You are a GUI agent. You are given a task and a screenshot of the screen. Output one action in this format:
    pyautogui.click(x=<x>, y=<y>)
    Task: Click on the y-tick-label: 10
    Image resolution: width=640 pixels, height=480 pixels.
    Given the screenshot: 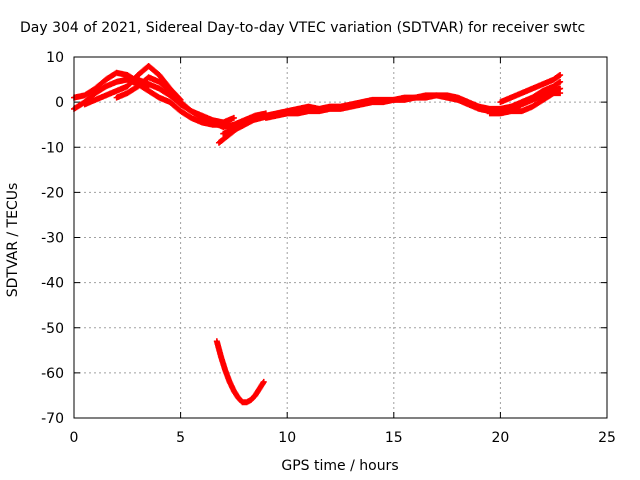 What is the action you would take?
    pyautogui.click(x=55, y=58)
    